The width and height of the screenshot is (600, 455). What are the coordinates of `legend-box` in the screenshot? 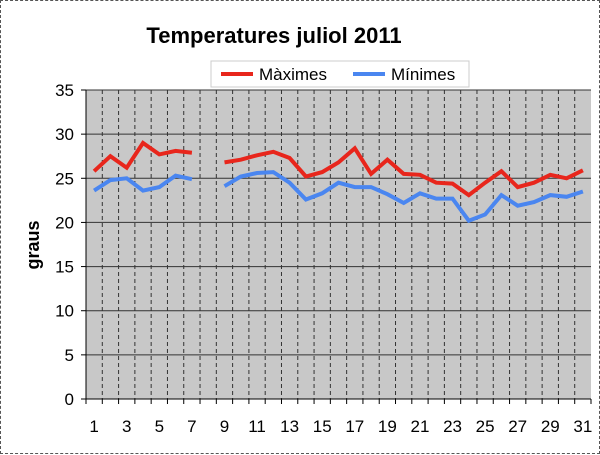 It's located at (340, 74).